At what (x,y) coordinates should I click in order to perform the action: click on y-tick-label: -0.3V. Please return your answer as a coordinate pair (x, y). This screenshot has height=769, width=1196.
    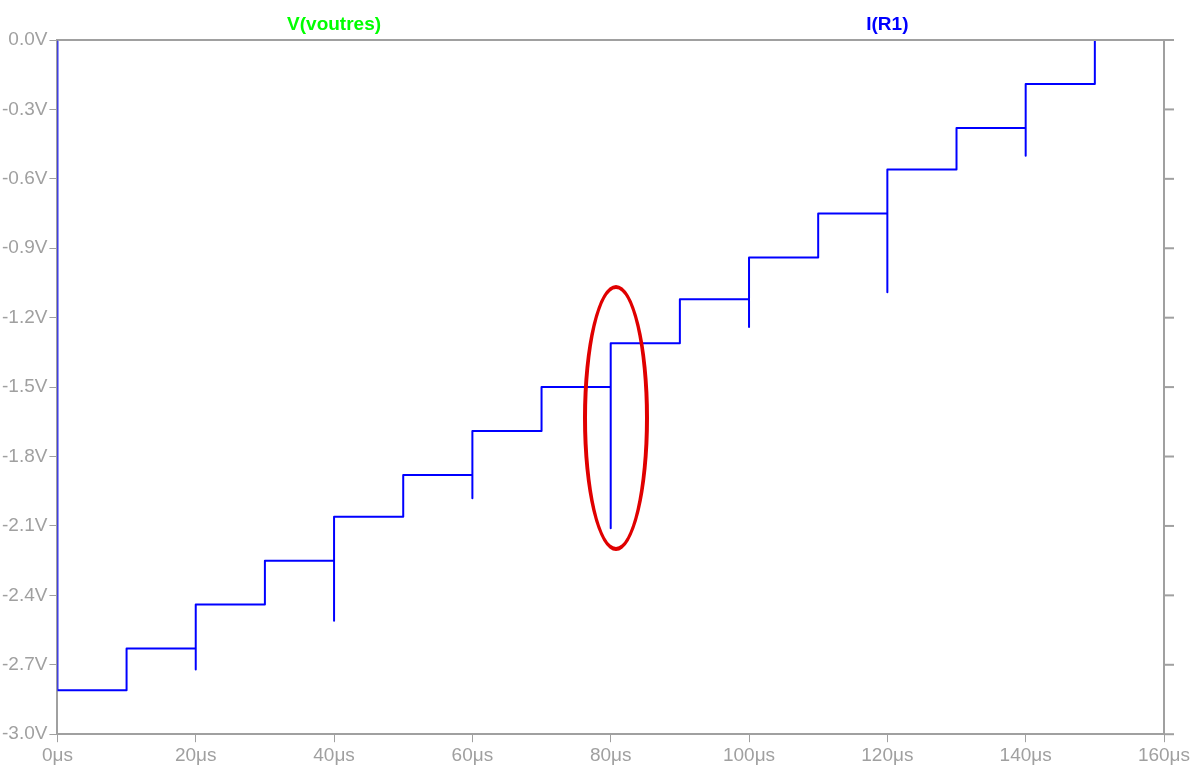
    Looking at the image, I should click on (24, 108).